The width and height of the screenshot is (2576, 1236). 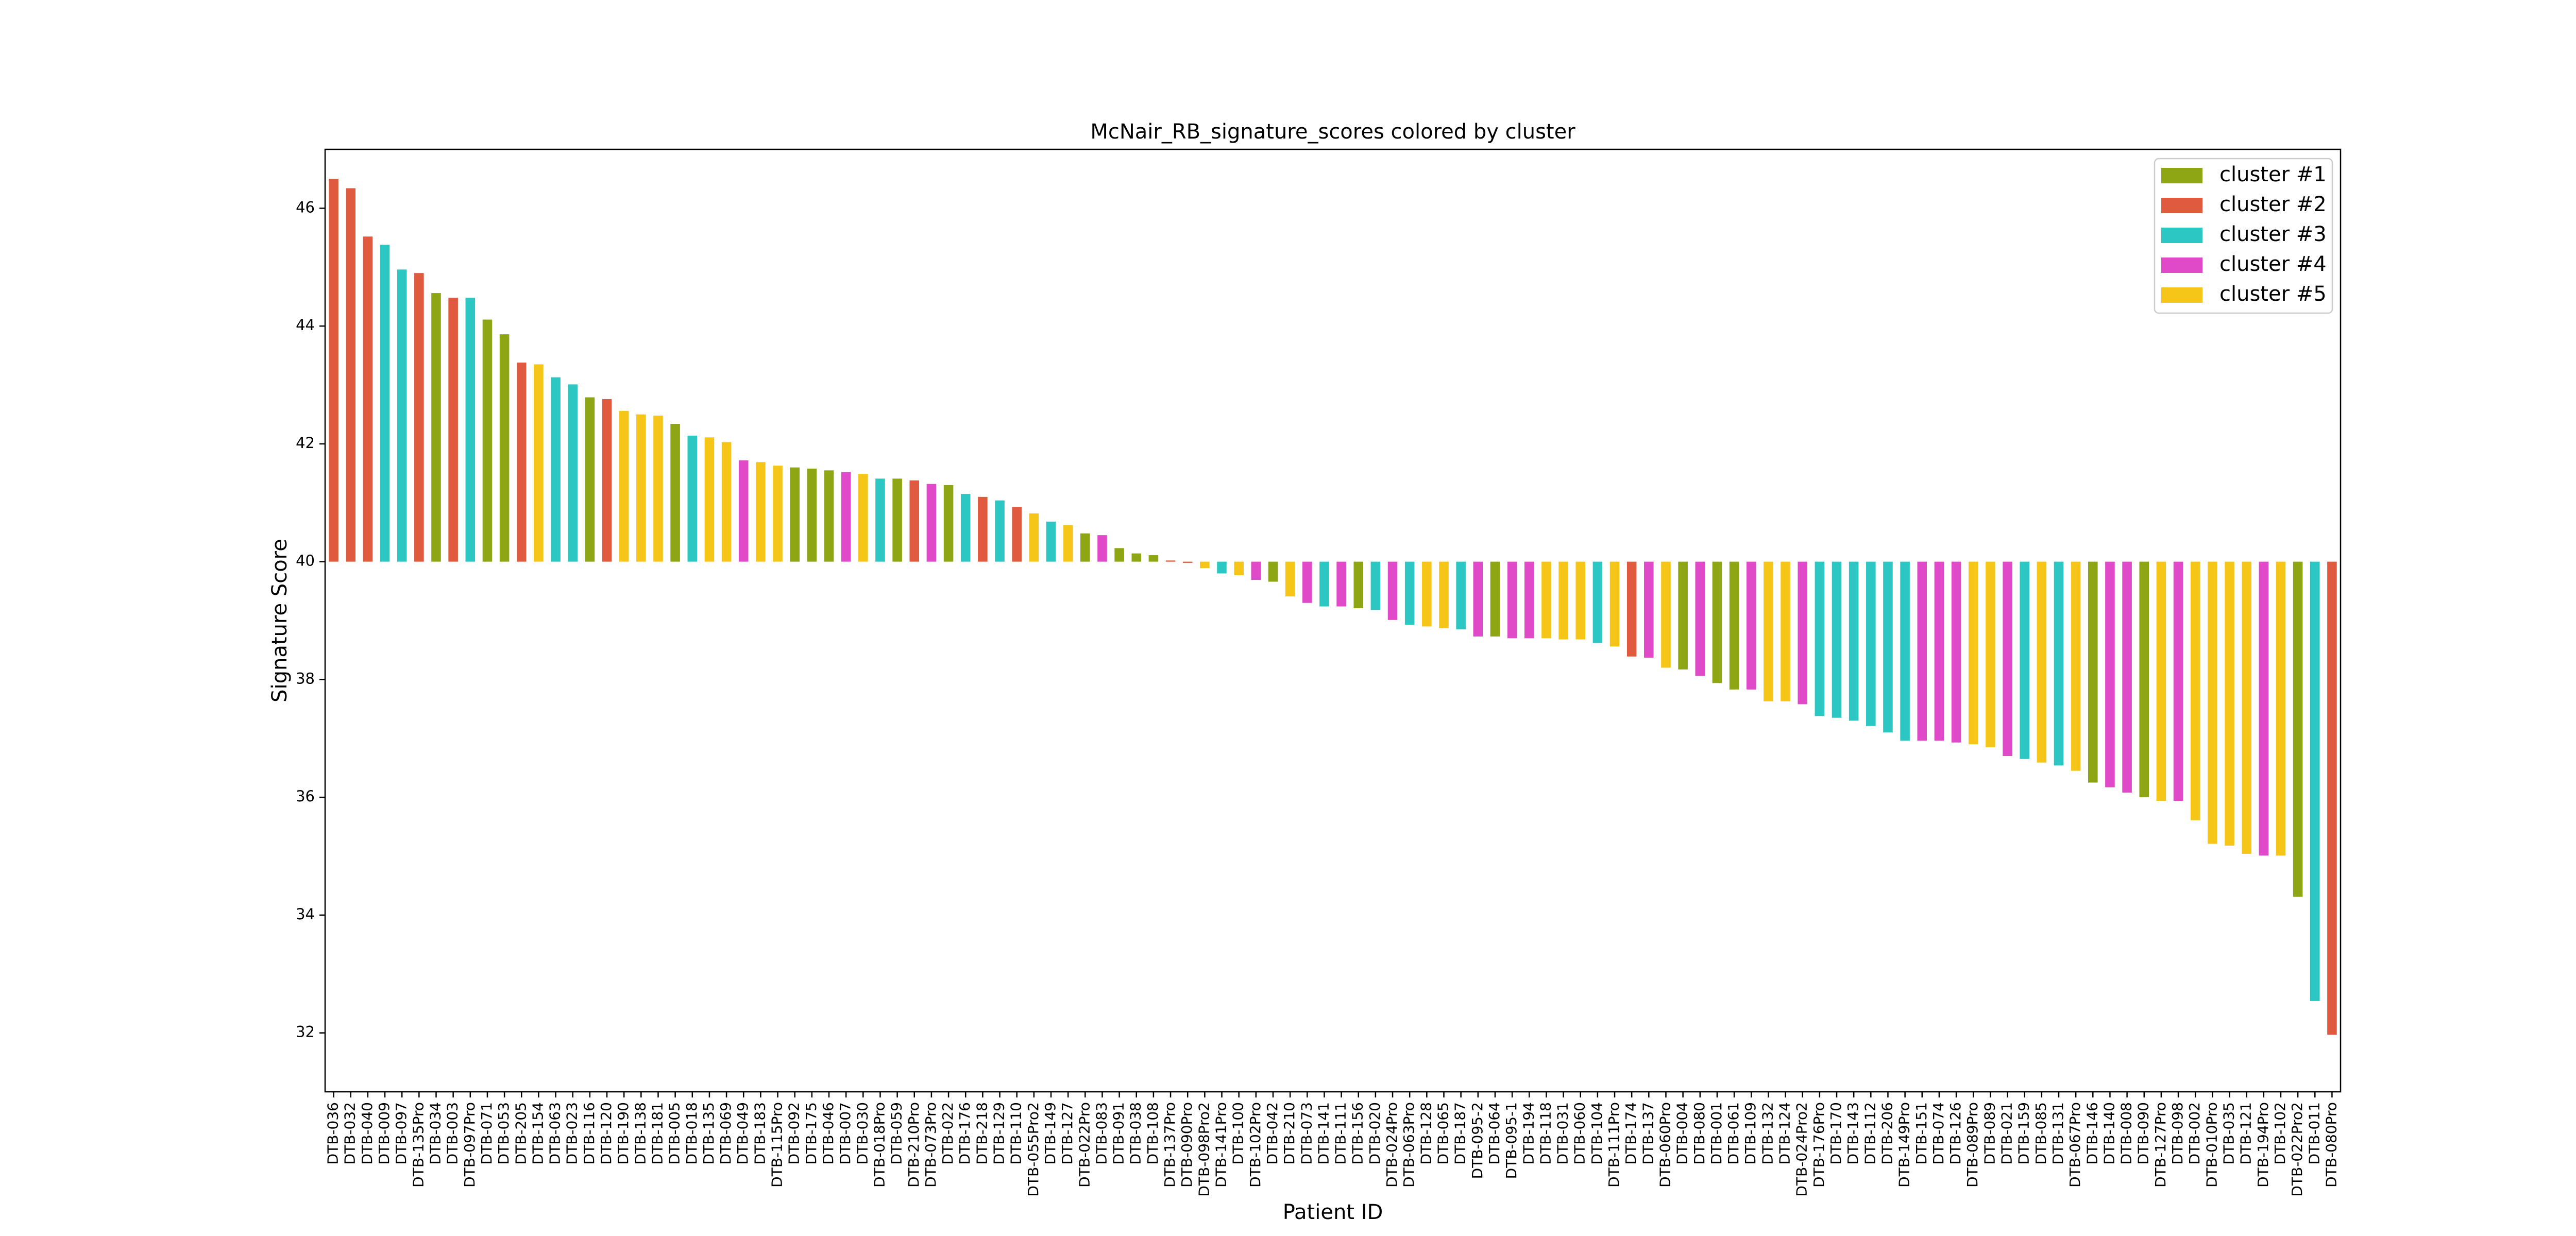 What do you see at coordinates (1494, 1133) in the screenshot?
I see `x-tick-label: DTB-064` at bounding box center [1494, 1133].